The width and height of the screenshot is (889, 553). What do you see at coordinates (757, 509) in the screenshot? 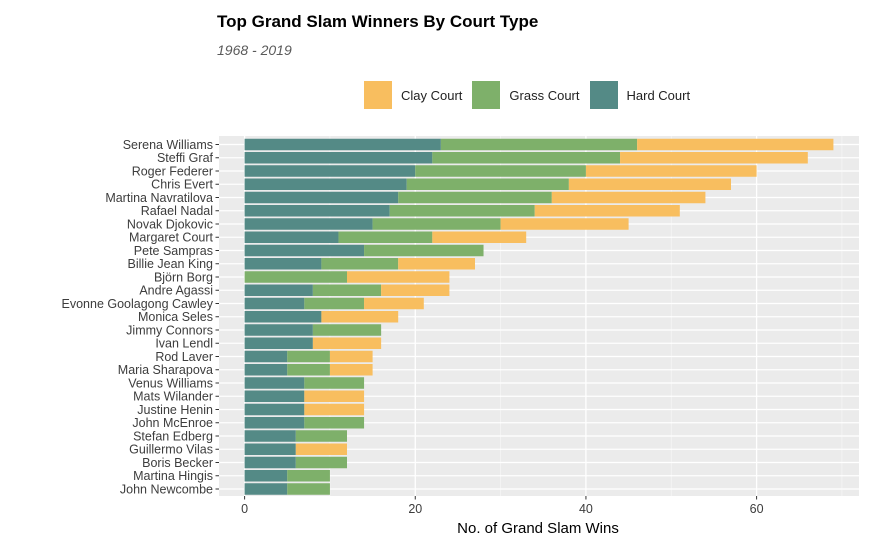
I see `x-tick-label: 60` at bounding box center [757, 509].